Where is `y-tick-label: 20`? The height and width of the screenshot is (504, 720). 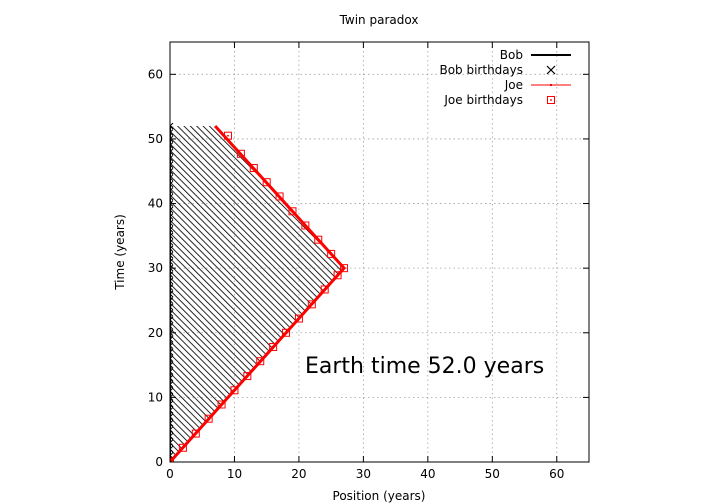 y-tick-label: 20 is located at coordinates (155, 333).